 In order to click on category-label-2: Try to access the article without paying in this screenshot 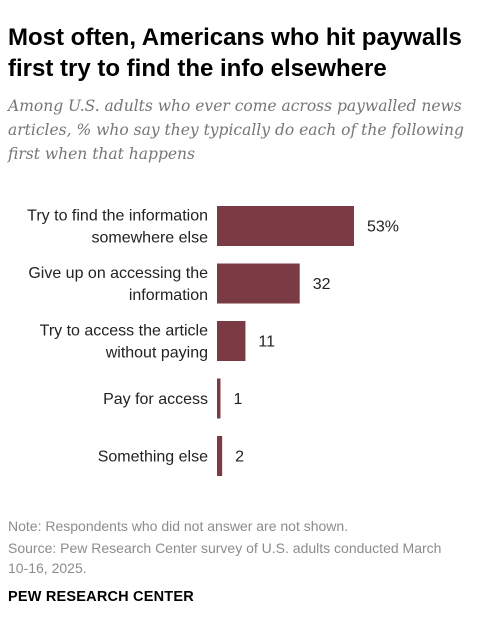, I will do `click(124, 342)`.